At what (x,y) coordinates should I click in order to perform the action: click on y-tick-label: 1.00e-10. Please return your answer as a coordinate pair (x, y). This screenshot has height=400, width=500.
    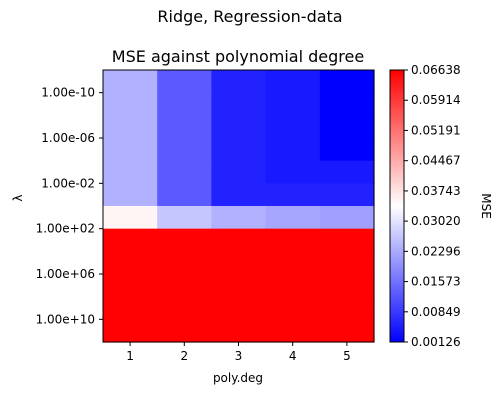
    Looking at the image, I should click on (68, 93).